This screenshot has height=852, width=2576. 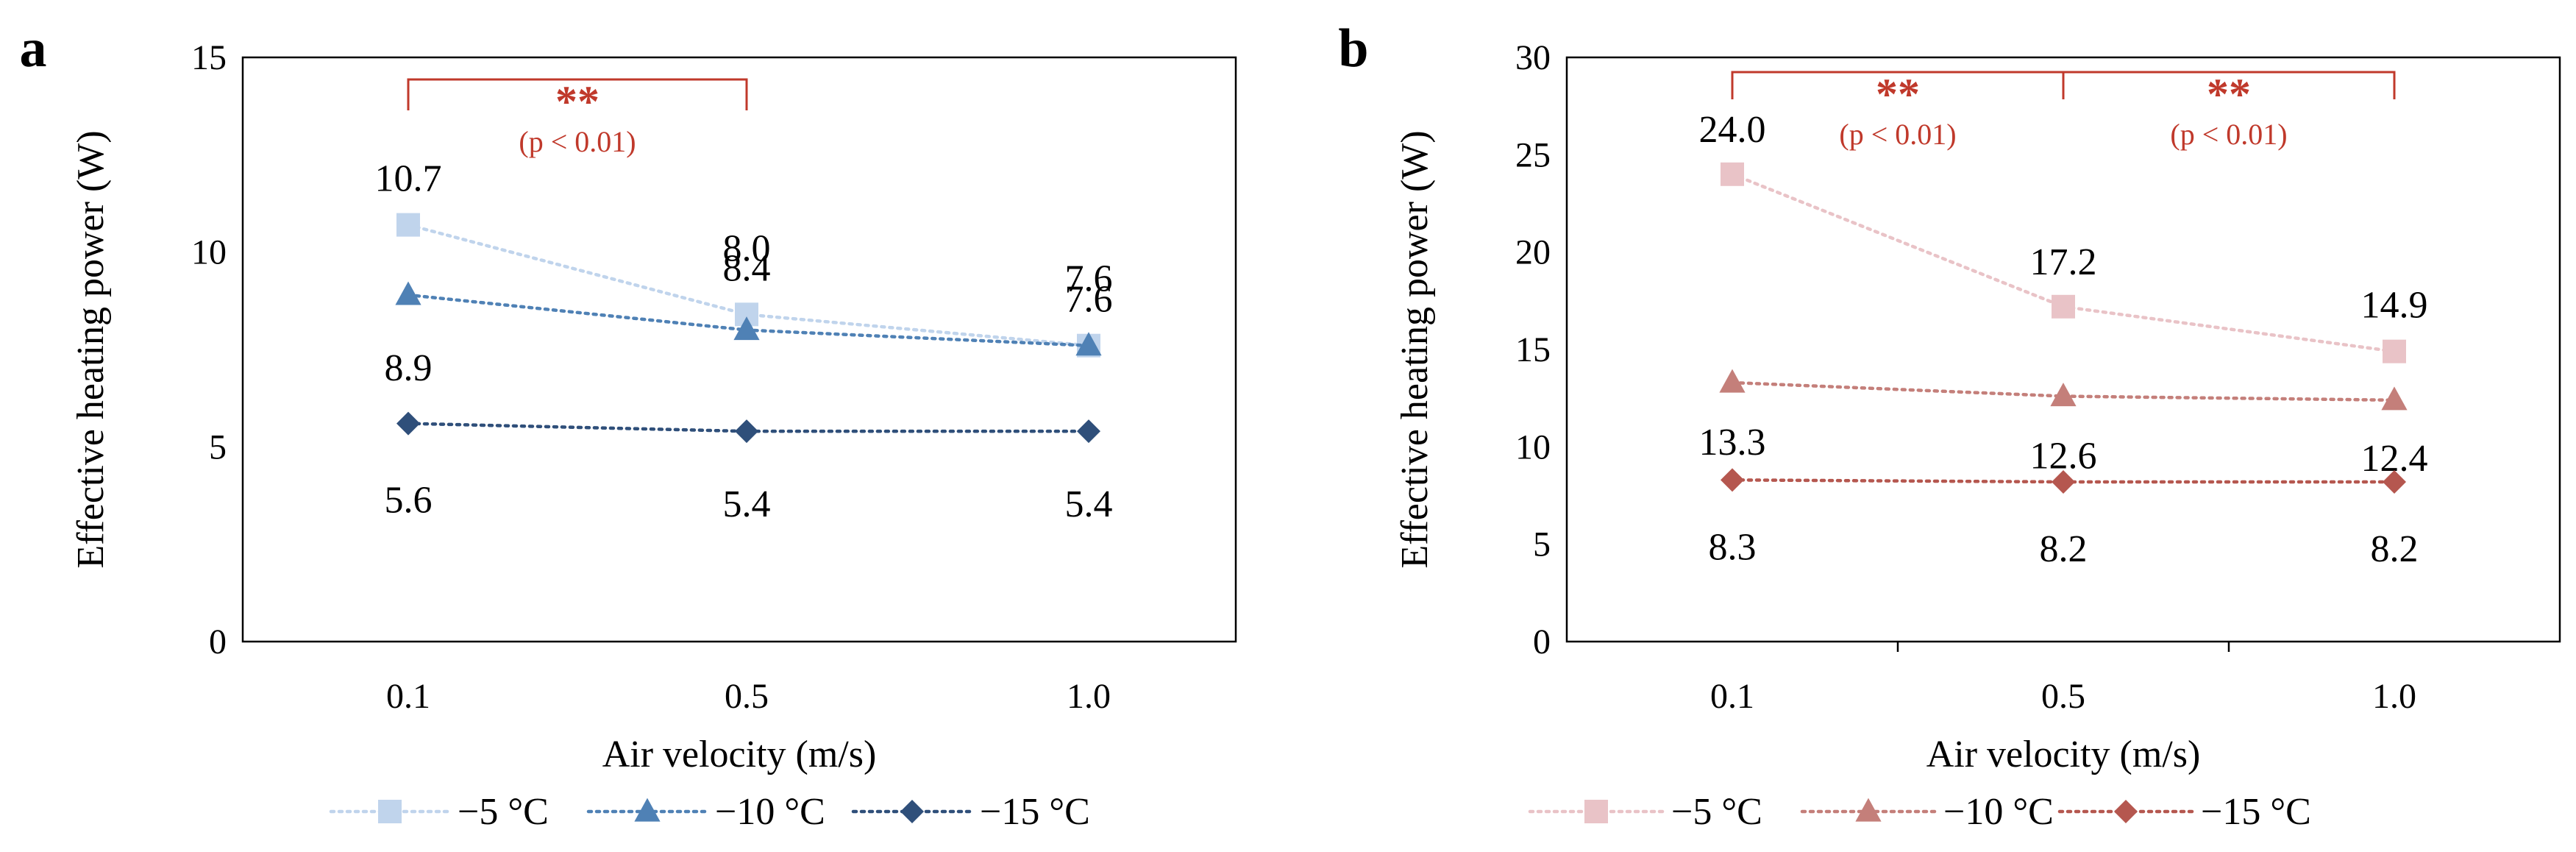 What do you see at coordinates (2064, 519) in the screenshot?
I see `series-2: 8.3 8.2 8.2` at bounding box center [2064, 519].